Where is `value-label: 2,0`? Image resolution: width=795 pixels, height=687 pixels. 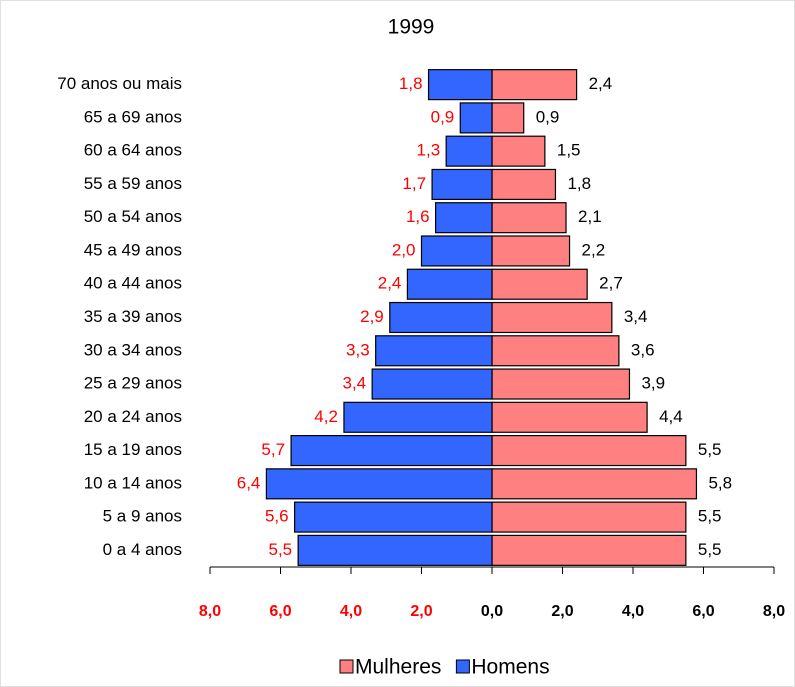
value-label: 2,0 is located at coordinates (404, 249).